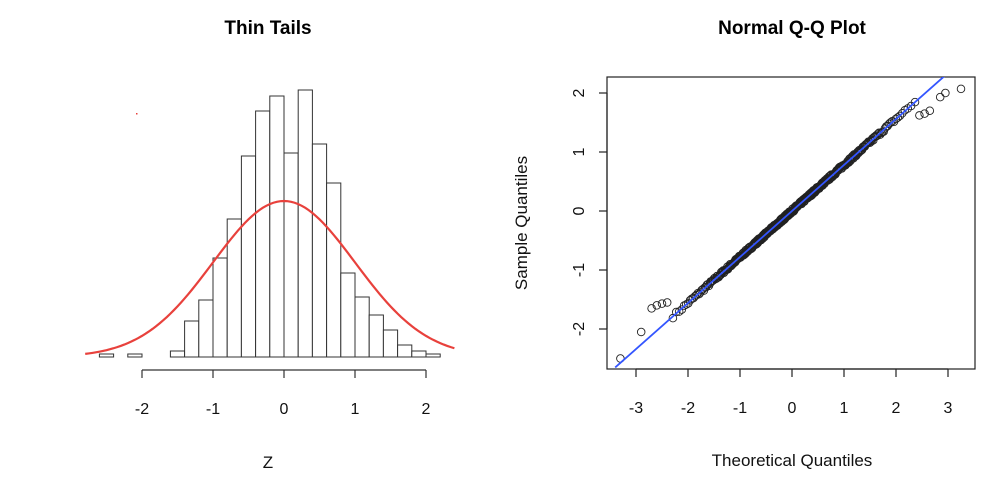  What do you see at coordinates (792, 460) in the screenshot?
I see `qq-x-label: Theoretical Quantiles` at bounding box center [792, 460].